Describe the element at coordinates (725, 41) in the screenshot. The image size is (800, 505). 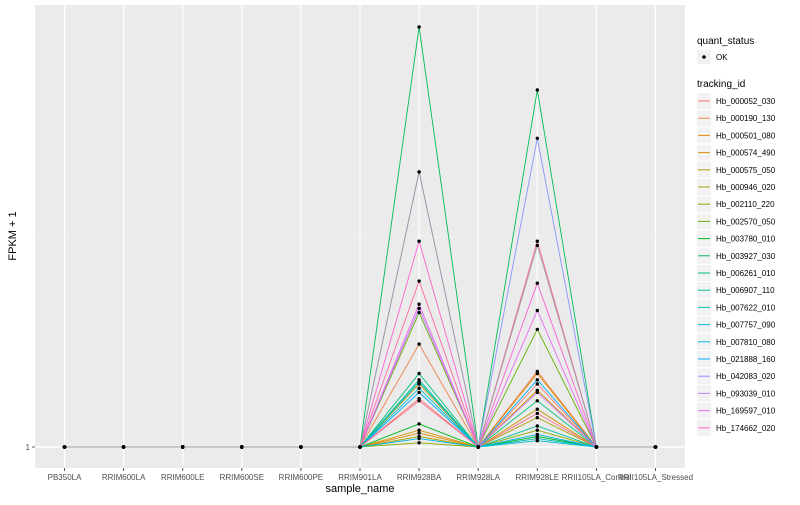
I see `legend-title-quant-status: quant_status` at that location.